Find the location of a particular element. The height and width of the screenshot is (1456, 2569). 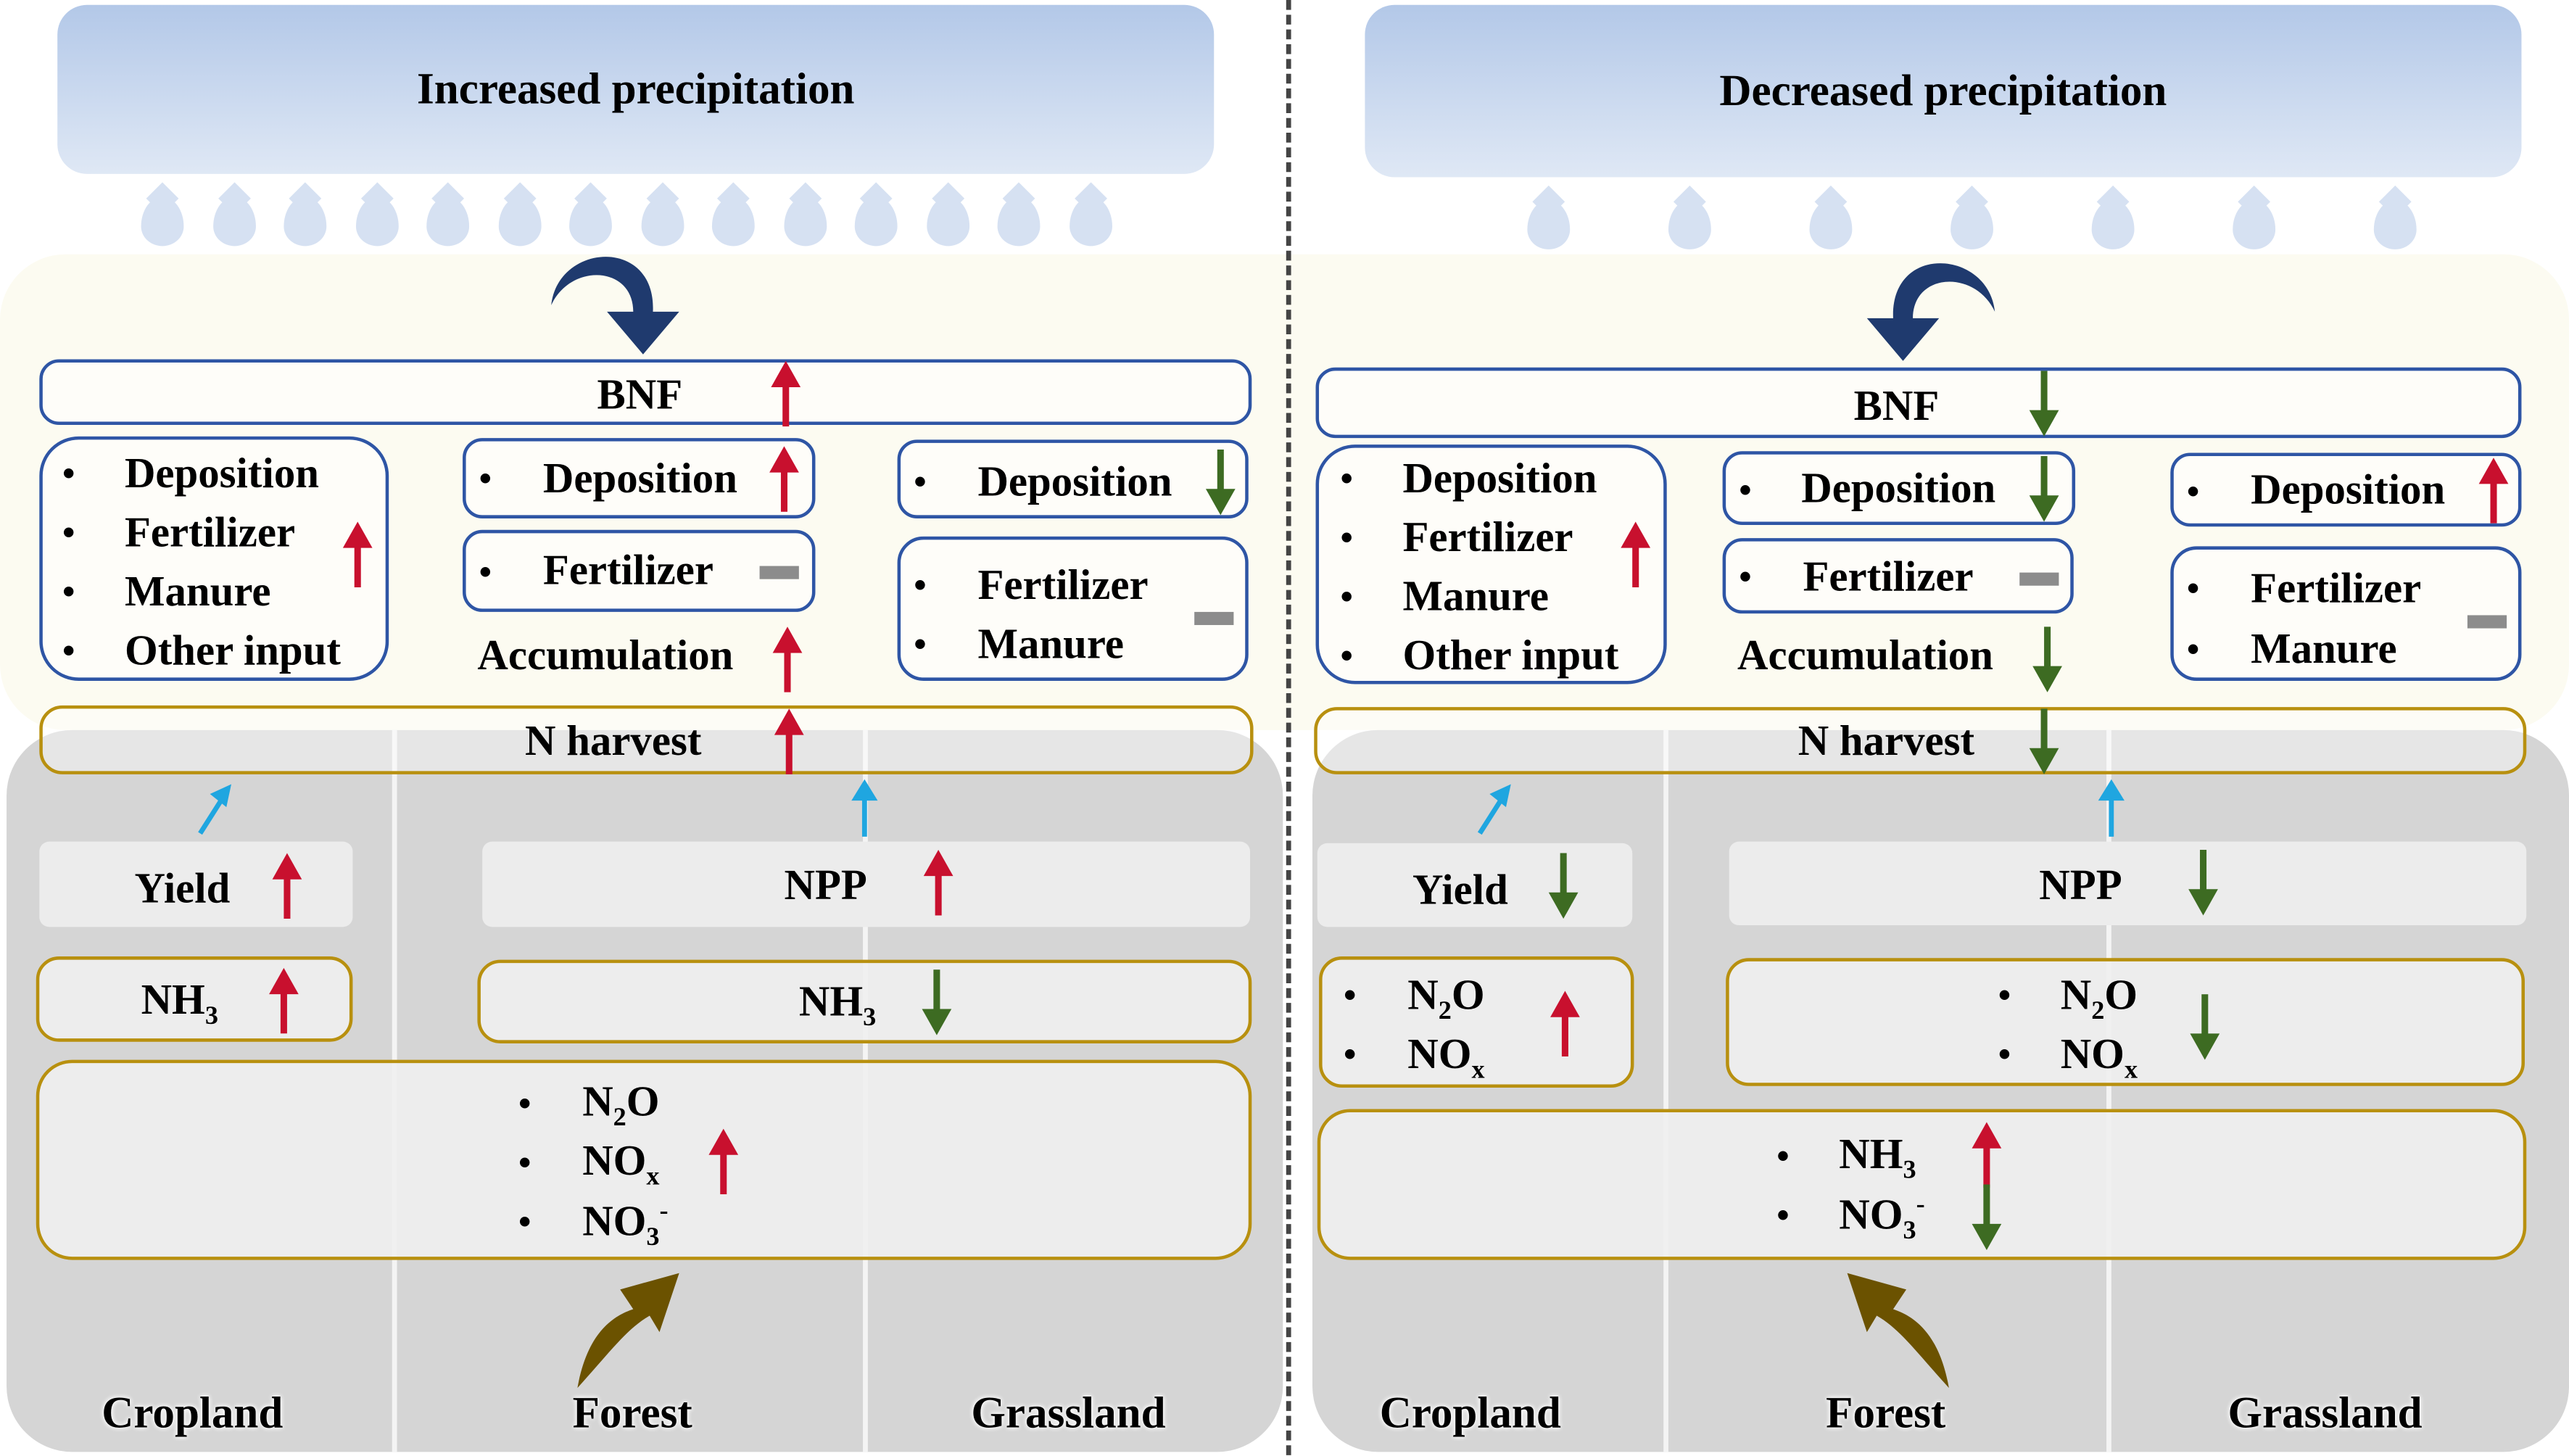

n-losses-box is located at coordinates (644, 1159).